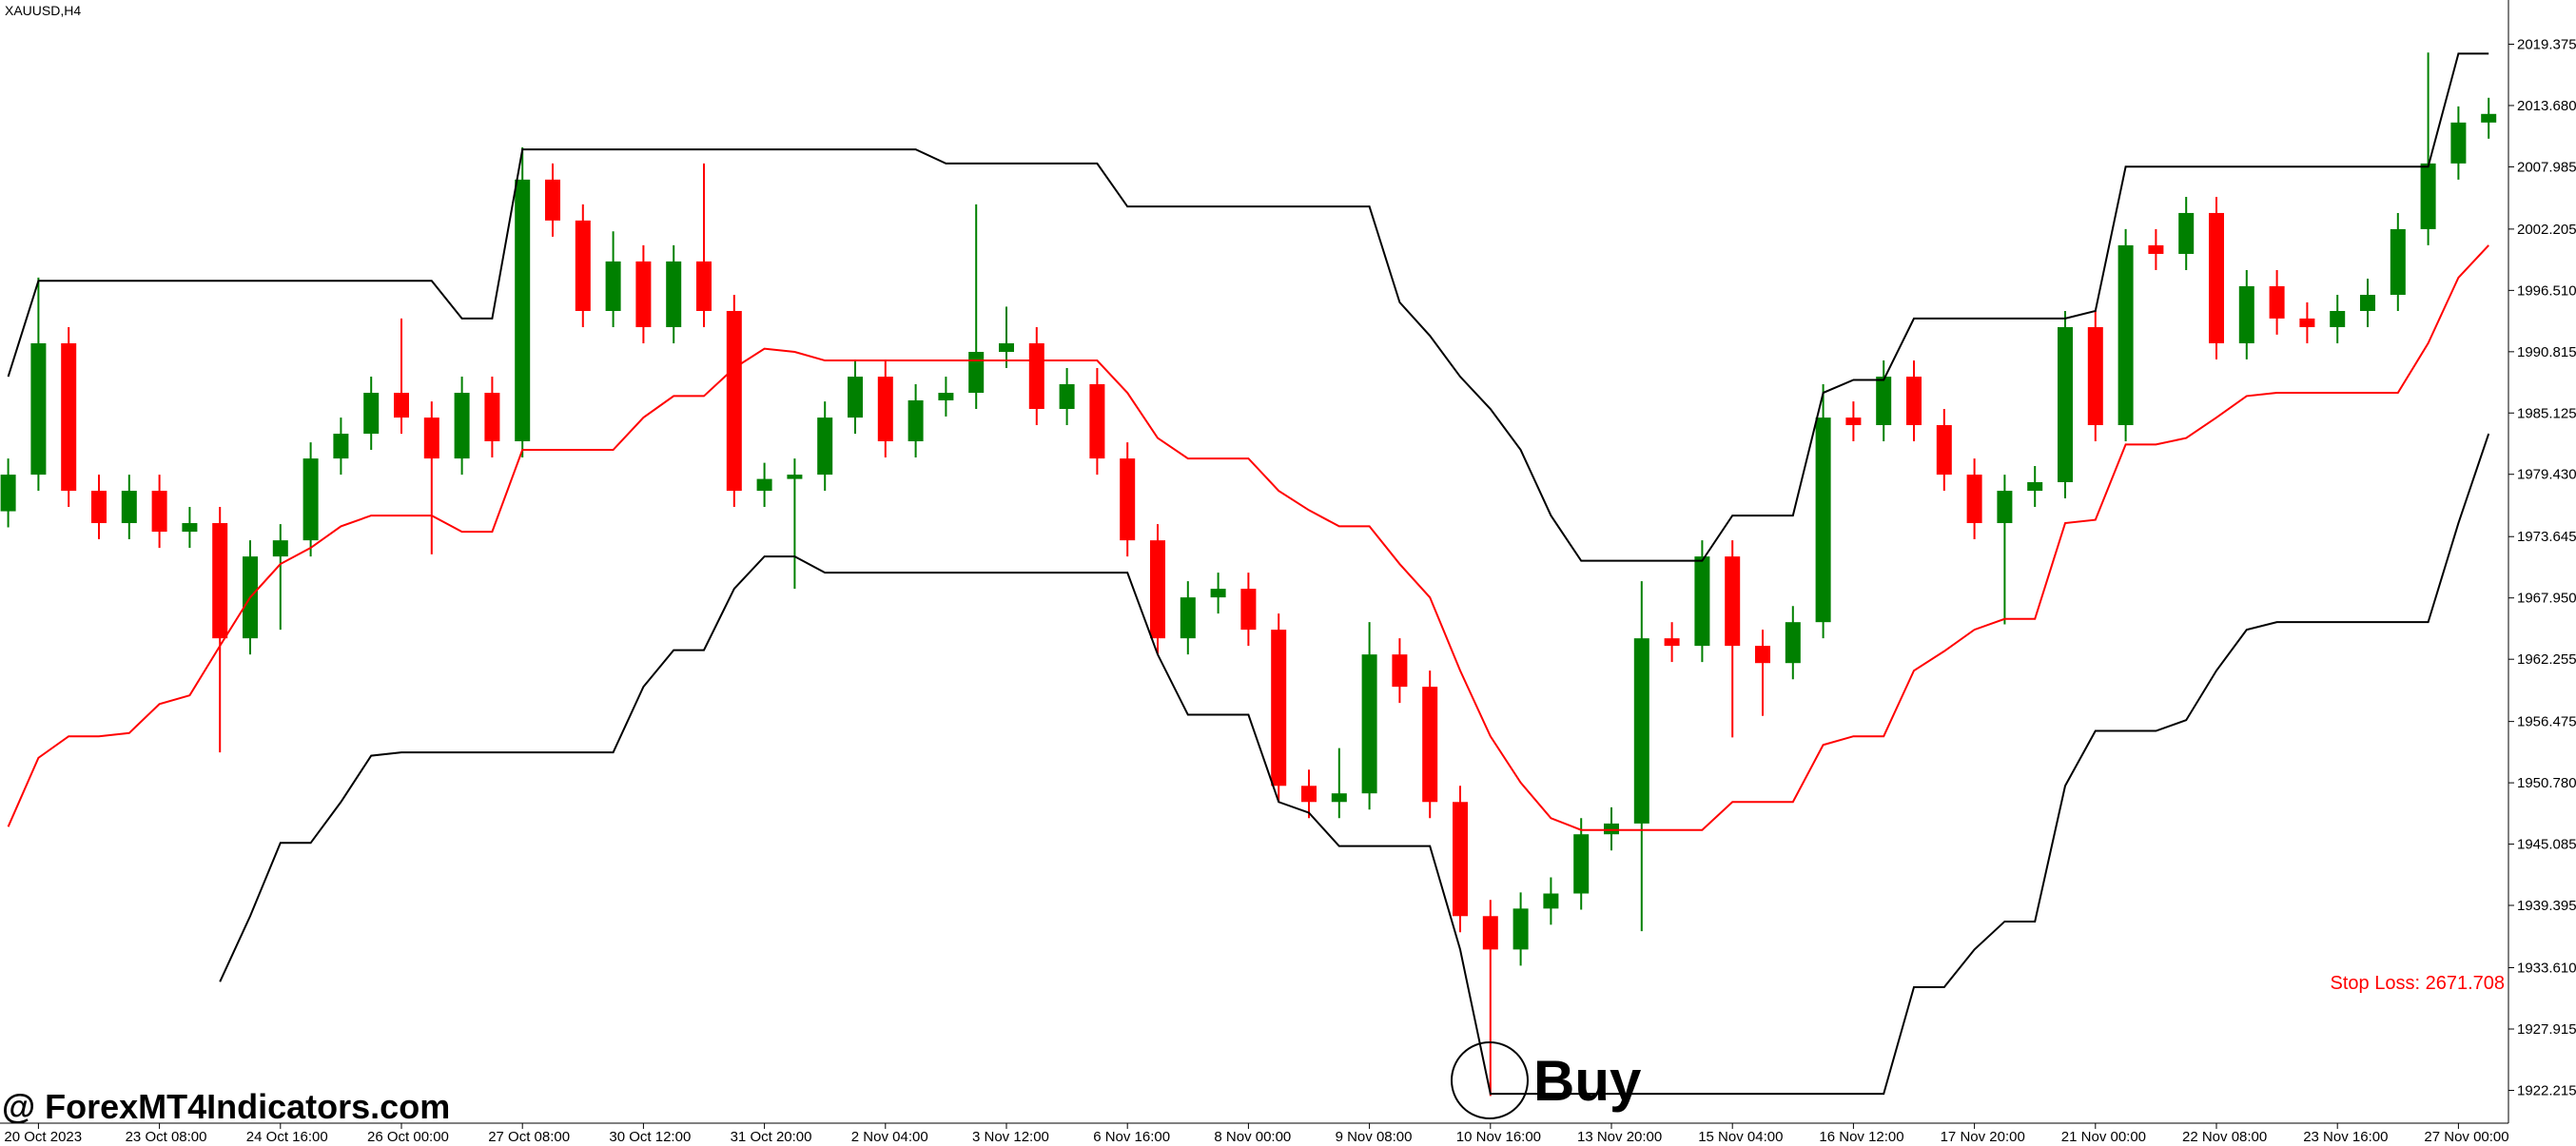 The height and width of the screenshot is (1146, 2576). What do you see at coordinates (2546, 969) in the screenshot?
I see `y-tick-label: 1933.610` at bounding box center [2546, 969].